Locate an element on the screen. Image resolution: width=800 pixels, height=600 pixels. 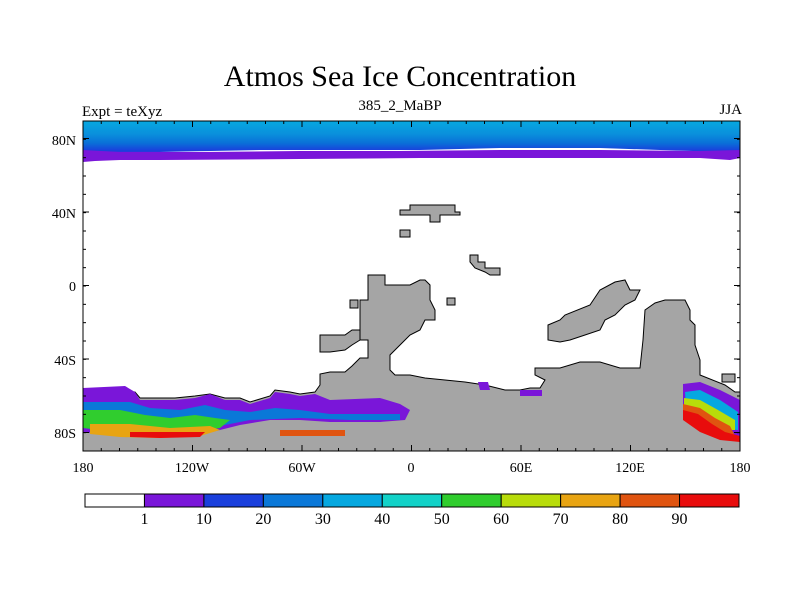
plot-subtitle: 385_2_MaBP is located at coordinates (400, 106).